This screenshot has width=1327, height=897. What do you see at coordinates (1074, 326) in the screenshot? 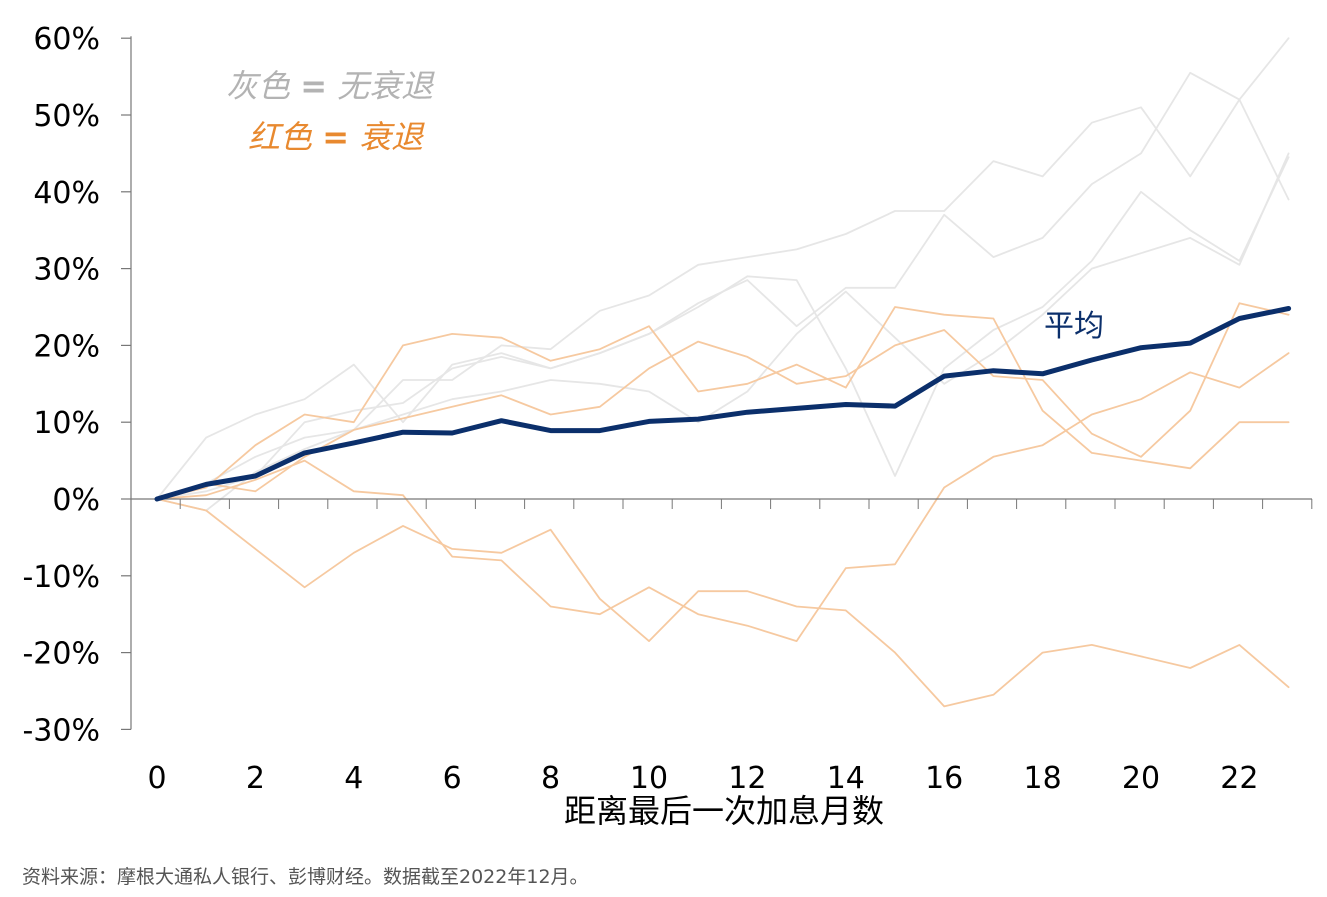
I see `average-label: 平均` at bounding box center [1074, 326].